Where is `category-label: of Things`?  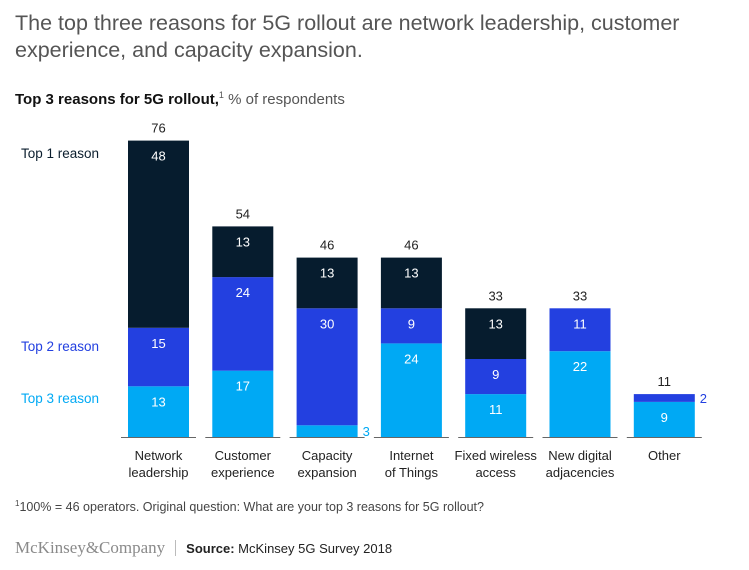 category-label: of Things is located at coordinates (412, 472).